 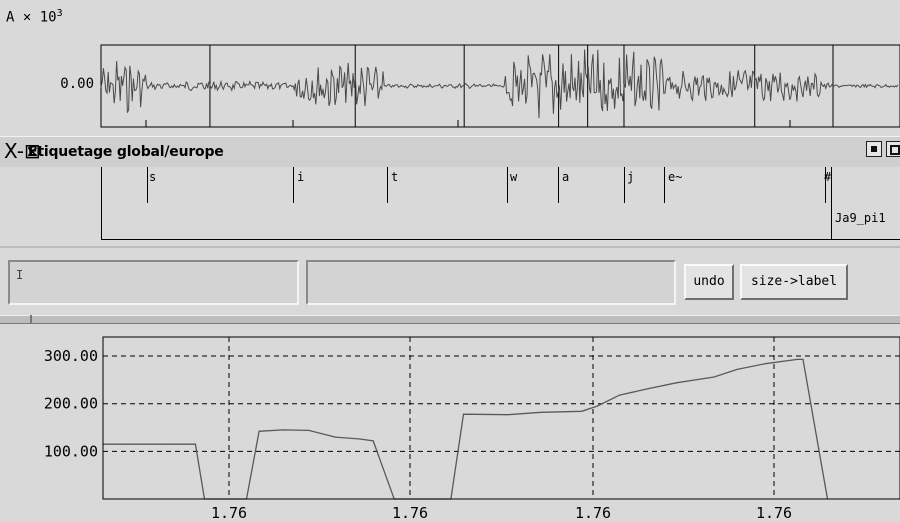 I want to click on chart-x-ticks: 1.76 1.76 1.76 1.76, so click(x=501, y=513).